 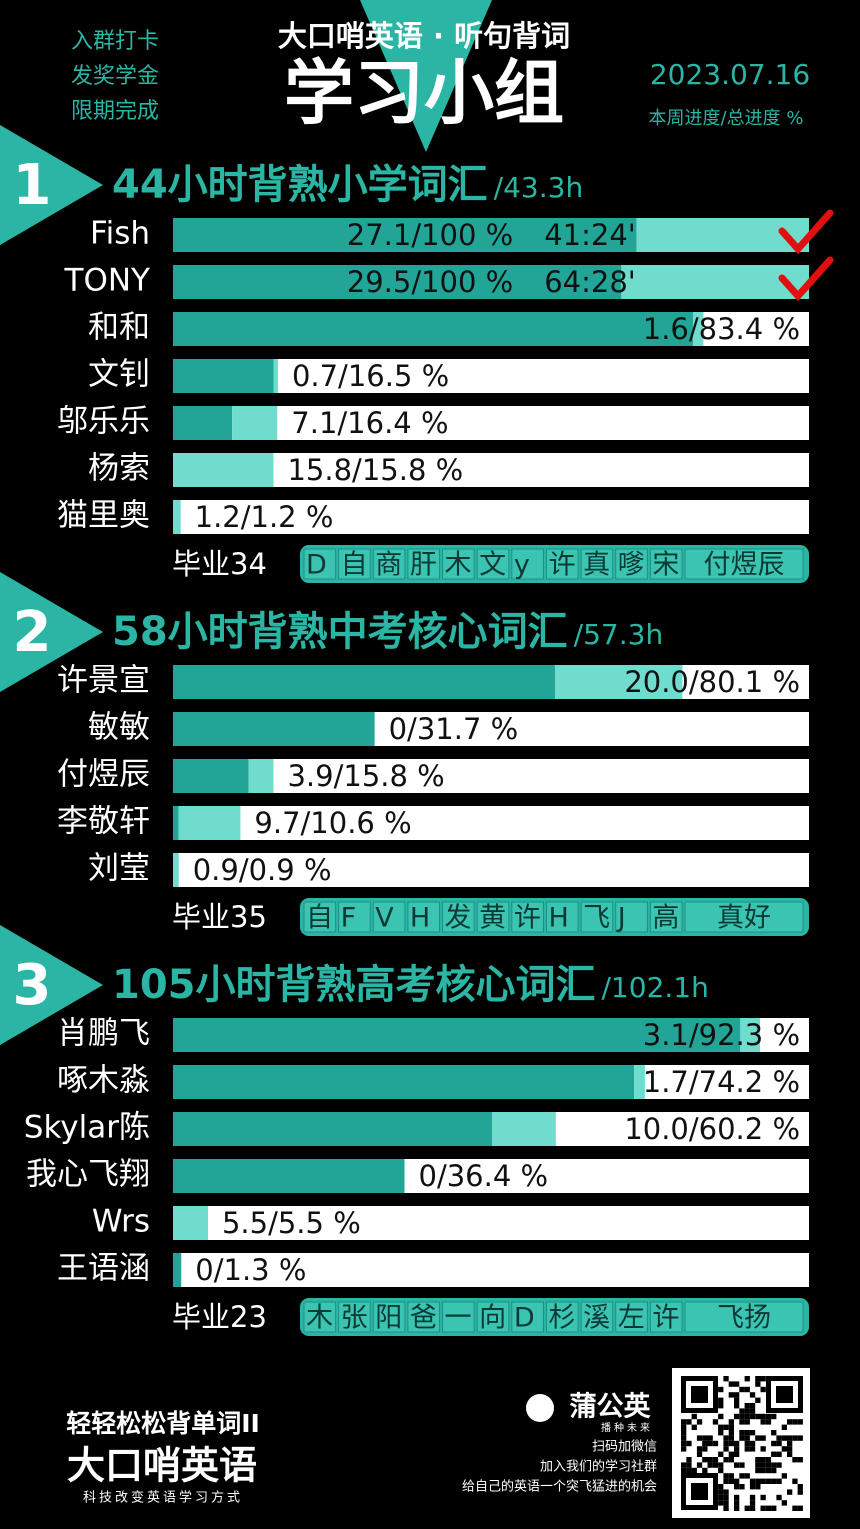 What do you see at coordinates (558, 918) in the screenshot?
I see `graduate-name: H` at bounding box center [558, 918].